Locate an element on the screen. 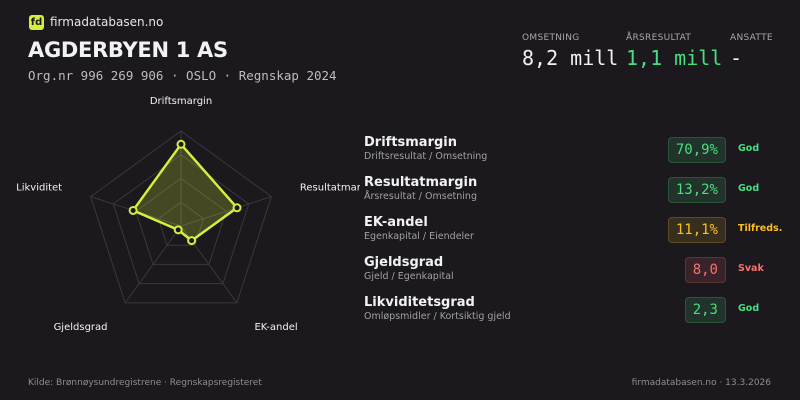 This screenshot has width=800, height=400. stat-value: 8,2 mill is located at coordinates (570, 58).